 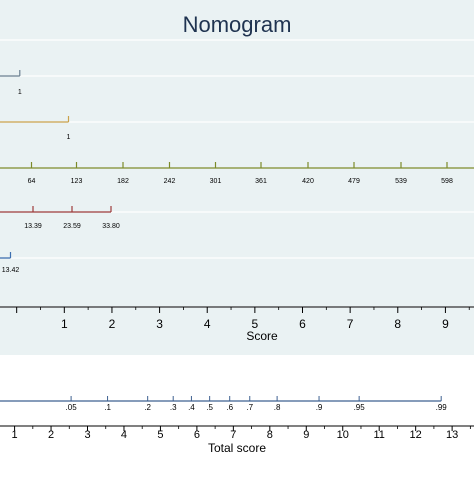 I want to click on predictor-3-tick-label-8: 539, so click(x=401, y=181).